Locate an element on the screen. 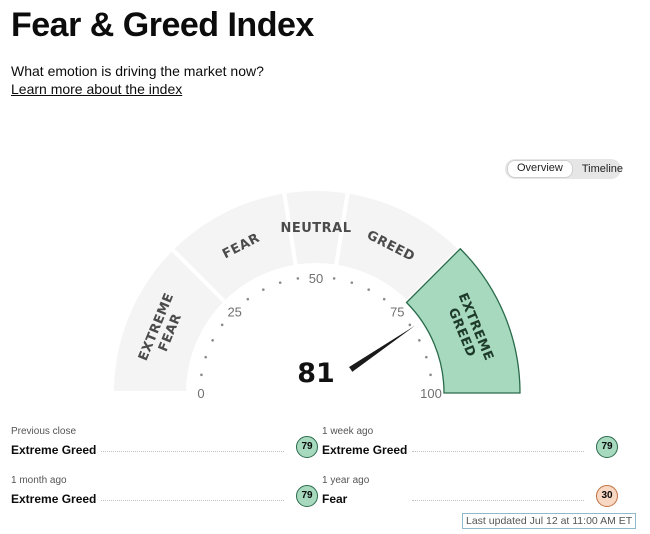  stat-previous-close: Previous close Extreme Greed 79 is located at coordinates (164, 443).